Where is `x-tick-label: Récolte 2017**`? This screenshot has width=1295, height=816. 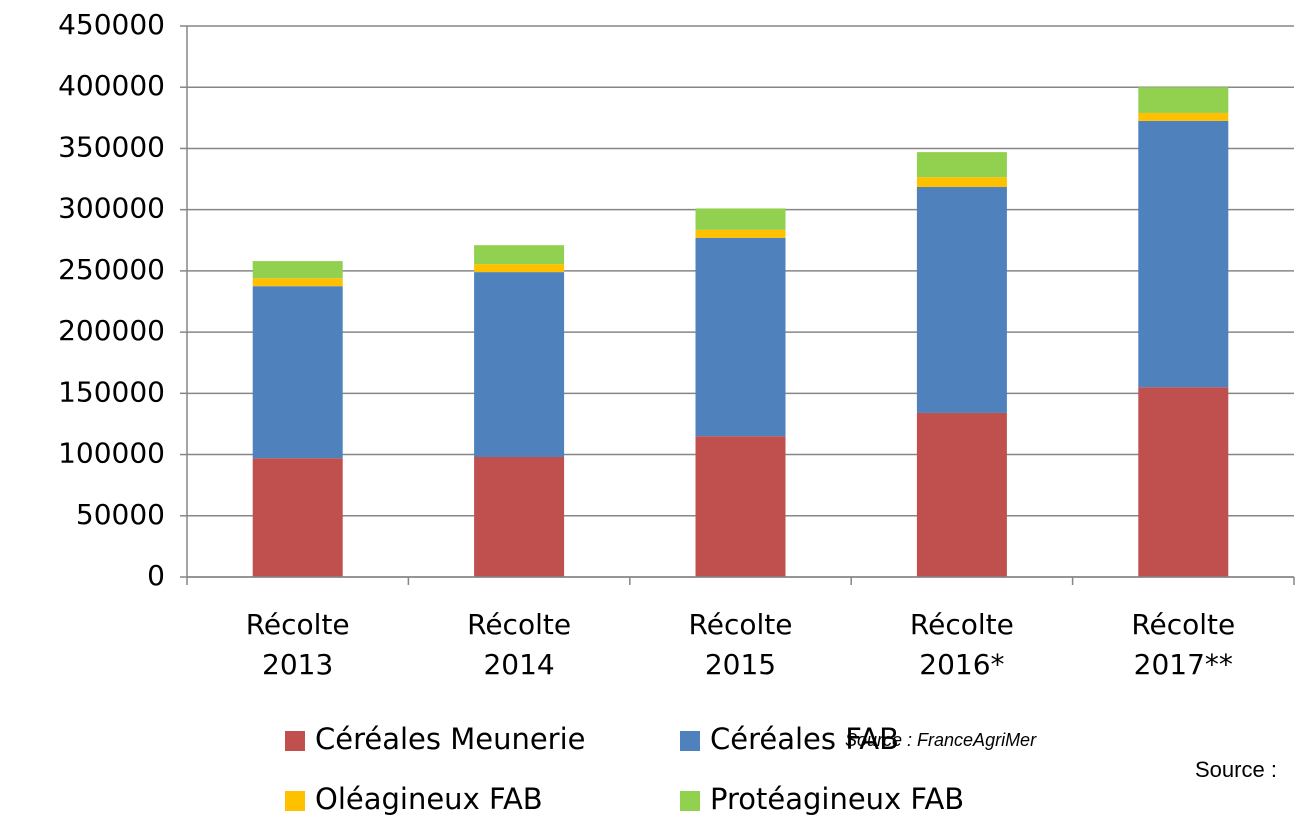
x-tick-label: Récolte 2017** is located at coordinates (1183, 644).